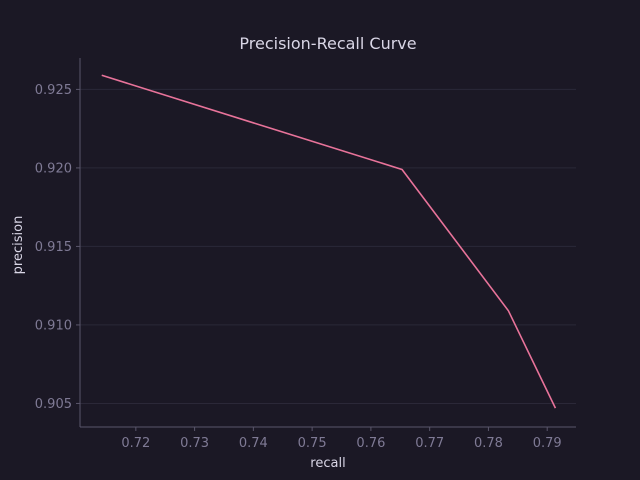 The image size is (640, 480). What do you see at coordinates (488, 443) in the screenshot?
I see `x-tick-label-6: 0.78` at bounding box center [488, 443].